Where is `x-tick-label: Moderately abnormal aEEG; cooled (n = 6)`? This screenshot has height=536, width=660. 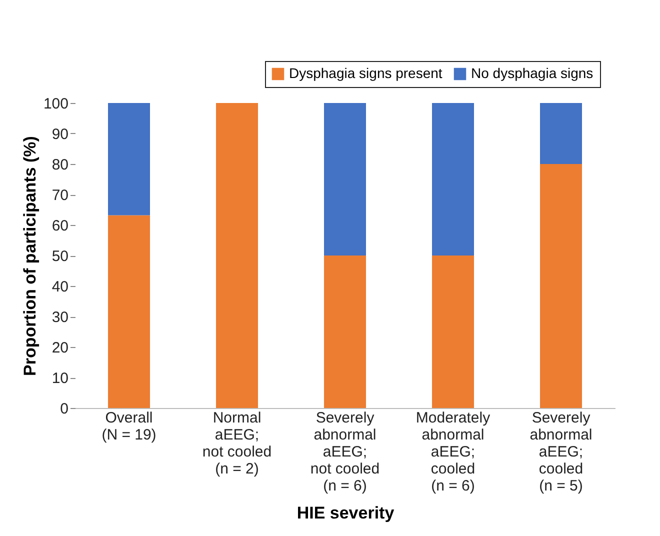
x-tick-label: Moderately abnormal aEEG; cooled (n = 6) is located at coordinates (453, 452).